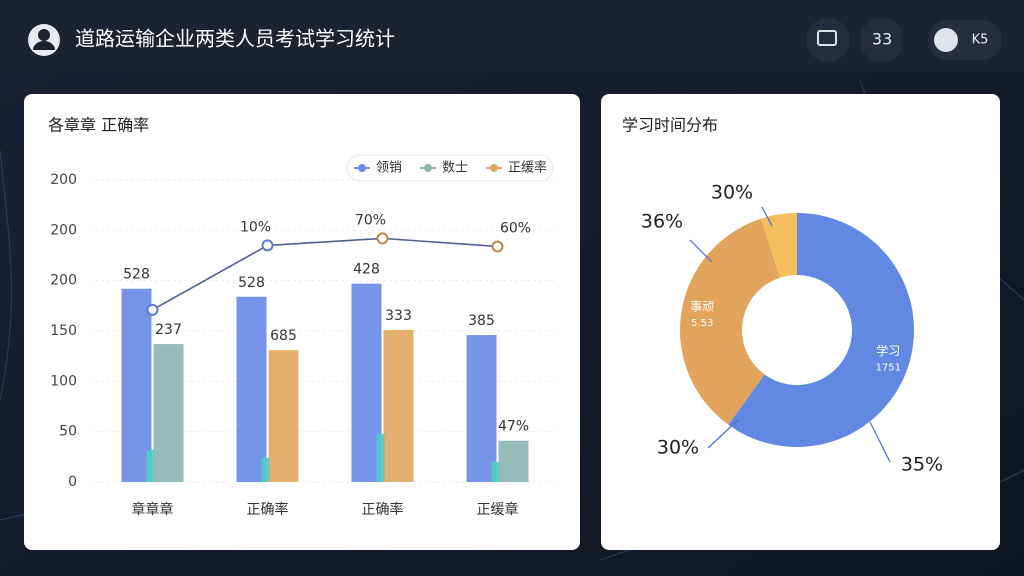 This screenshot has height=576, width=1024. I want to click on callout: 35%, so click(922, 465).